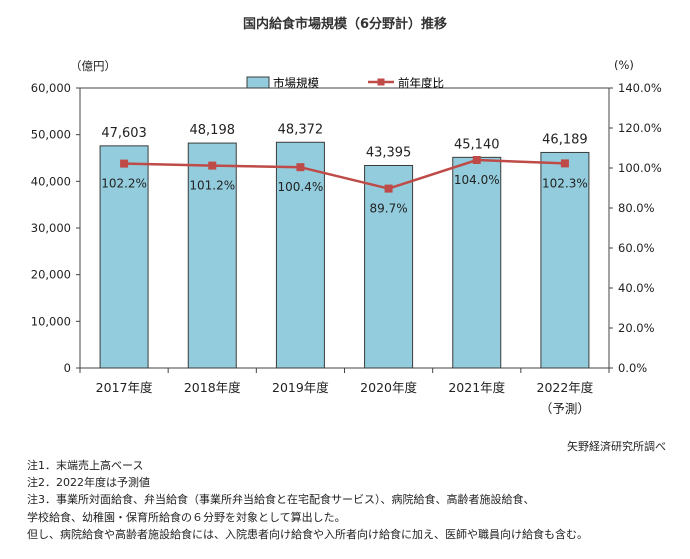 This screenshot has height=559, width=690. Describe the element at coordinates (476, 387) in the screenshot. I see `x-category-label: 2021年度` at that location.